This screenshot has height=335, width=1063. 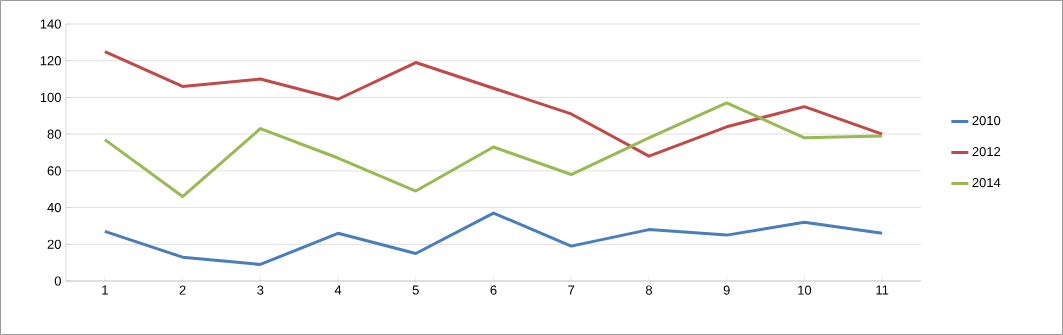 I want to click on x-tick-label: 6, so click(x=493, y=290).